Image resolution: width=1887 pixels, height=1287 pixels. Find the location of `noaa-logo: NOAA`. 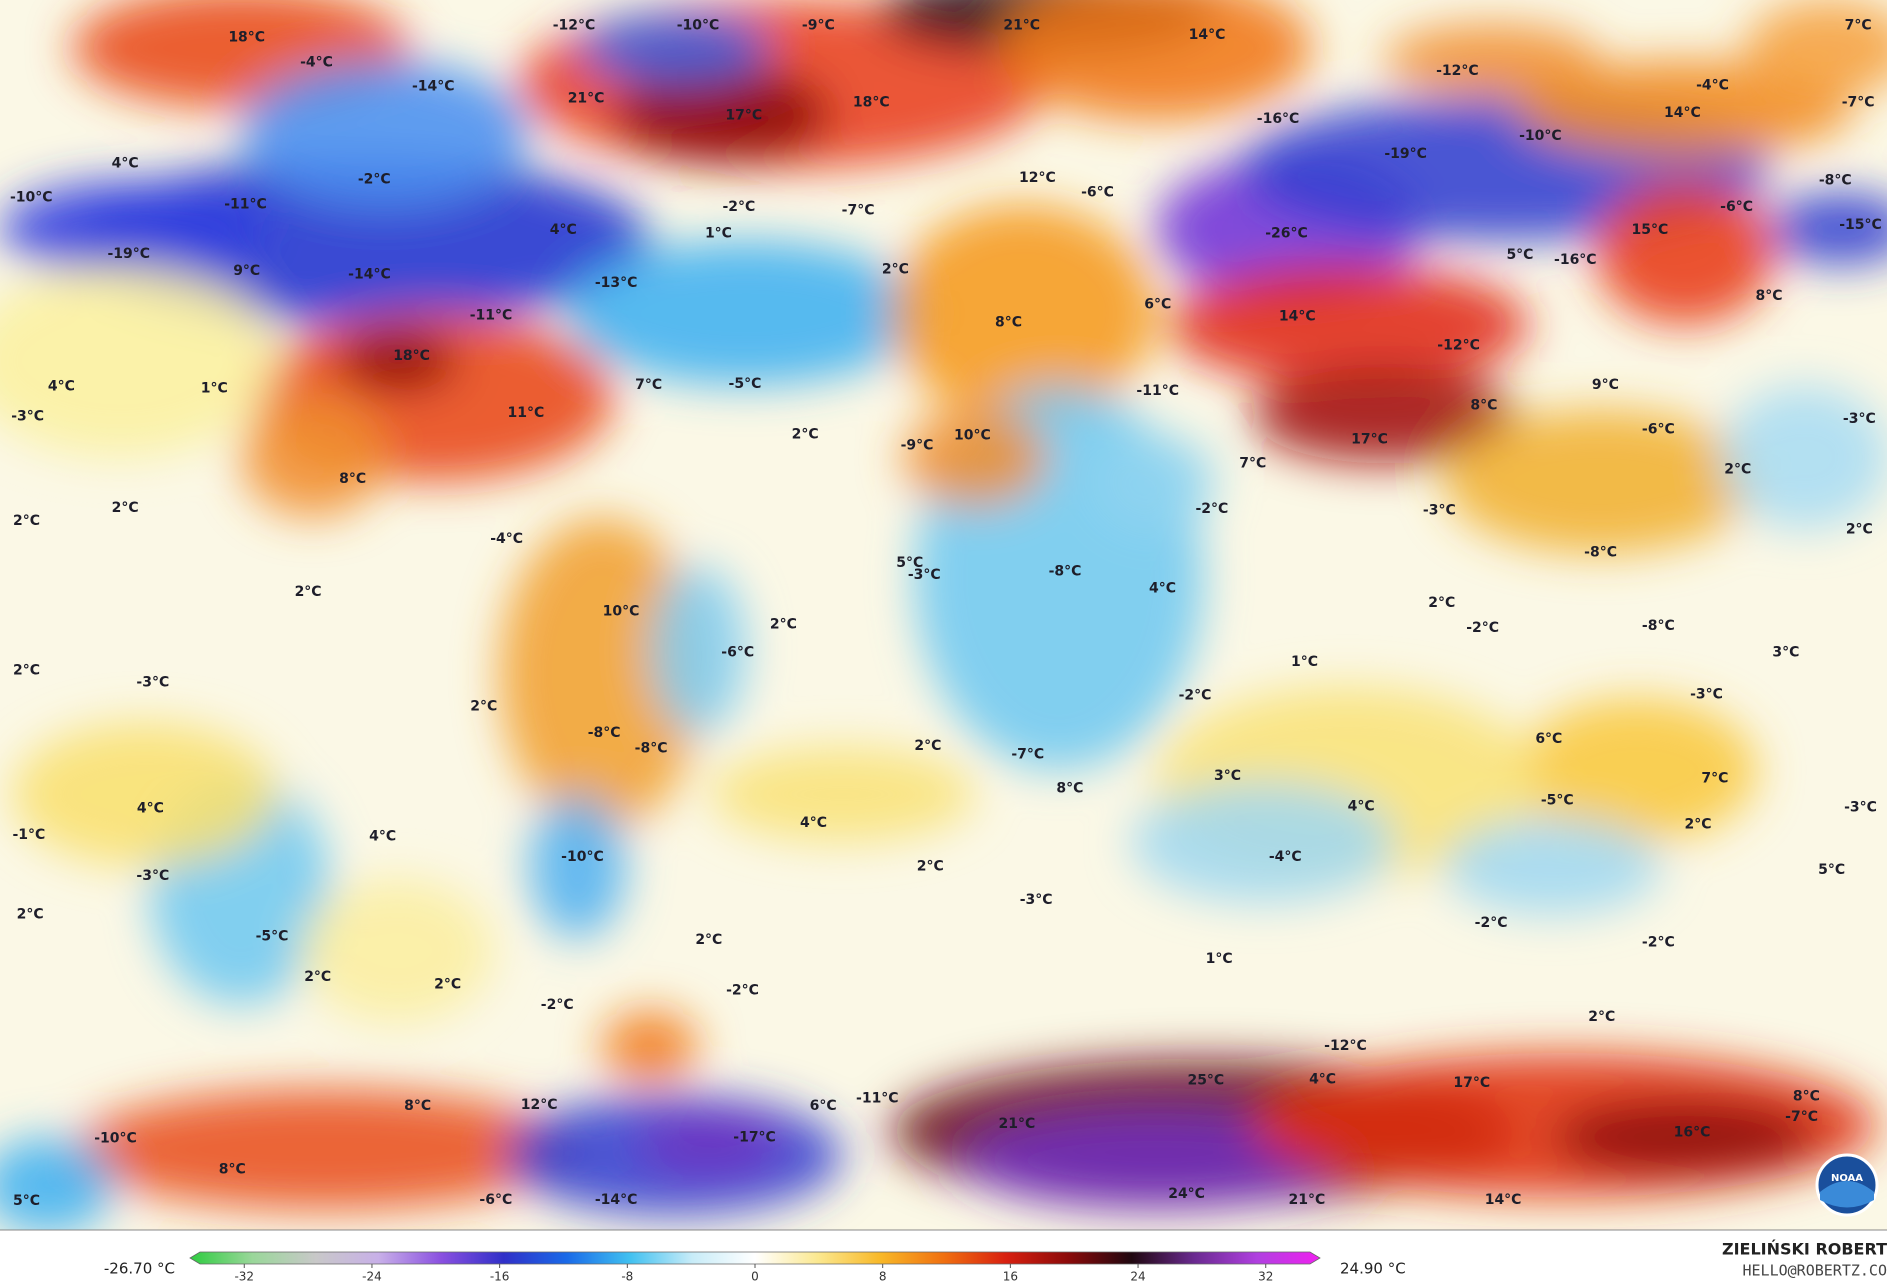

noaa-logo: NOAA is located at coordinates (1847, 1185).